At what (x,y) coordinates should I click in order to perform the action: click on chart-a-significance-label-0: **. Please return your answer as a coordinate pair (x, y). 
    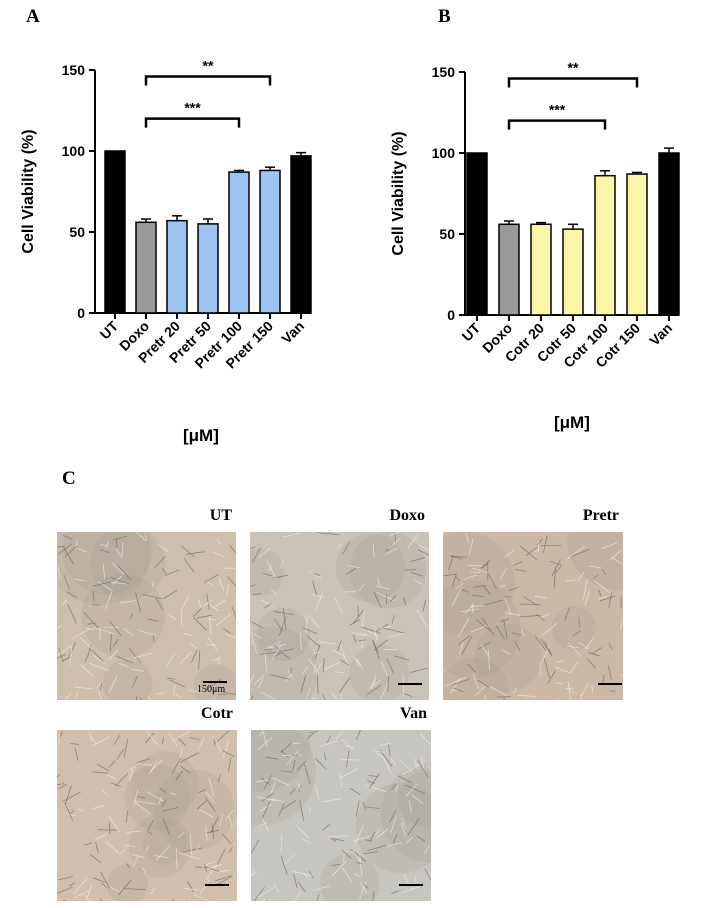
    Looking at the image, I should click on (208, 65).